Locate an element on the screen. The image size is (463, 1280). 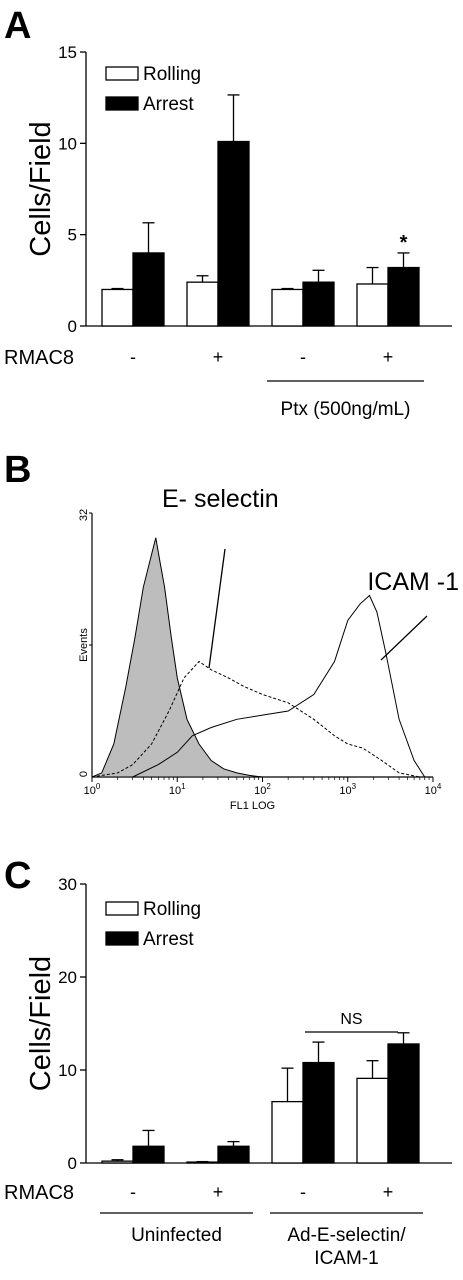
panel-letter-c: C is located at coordinates (17, 876).